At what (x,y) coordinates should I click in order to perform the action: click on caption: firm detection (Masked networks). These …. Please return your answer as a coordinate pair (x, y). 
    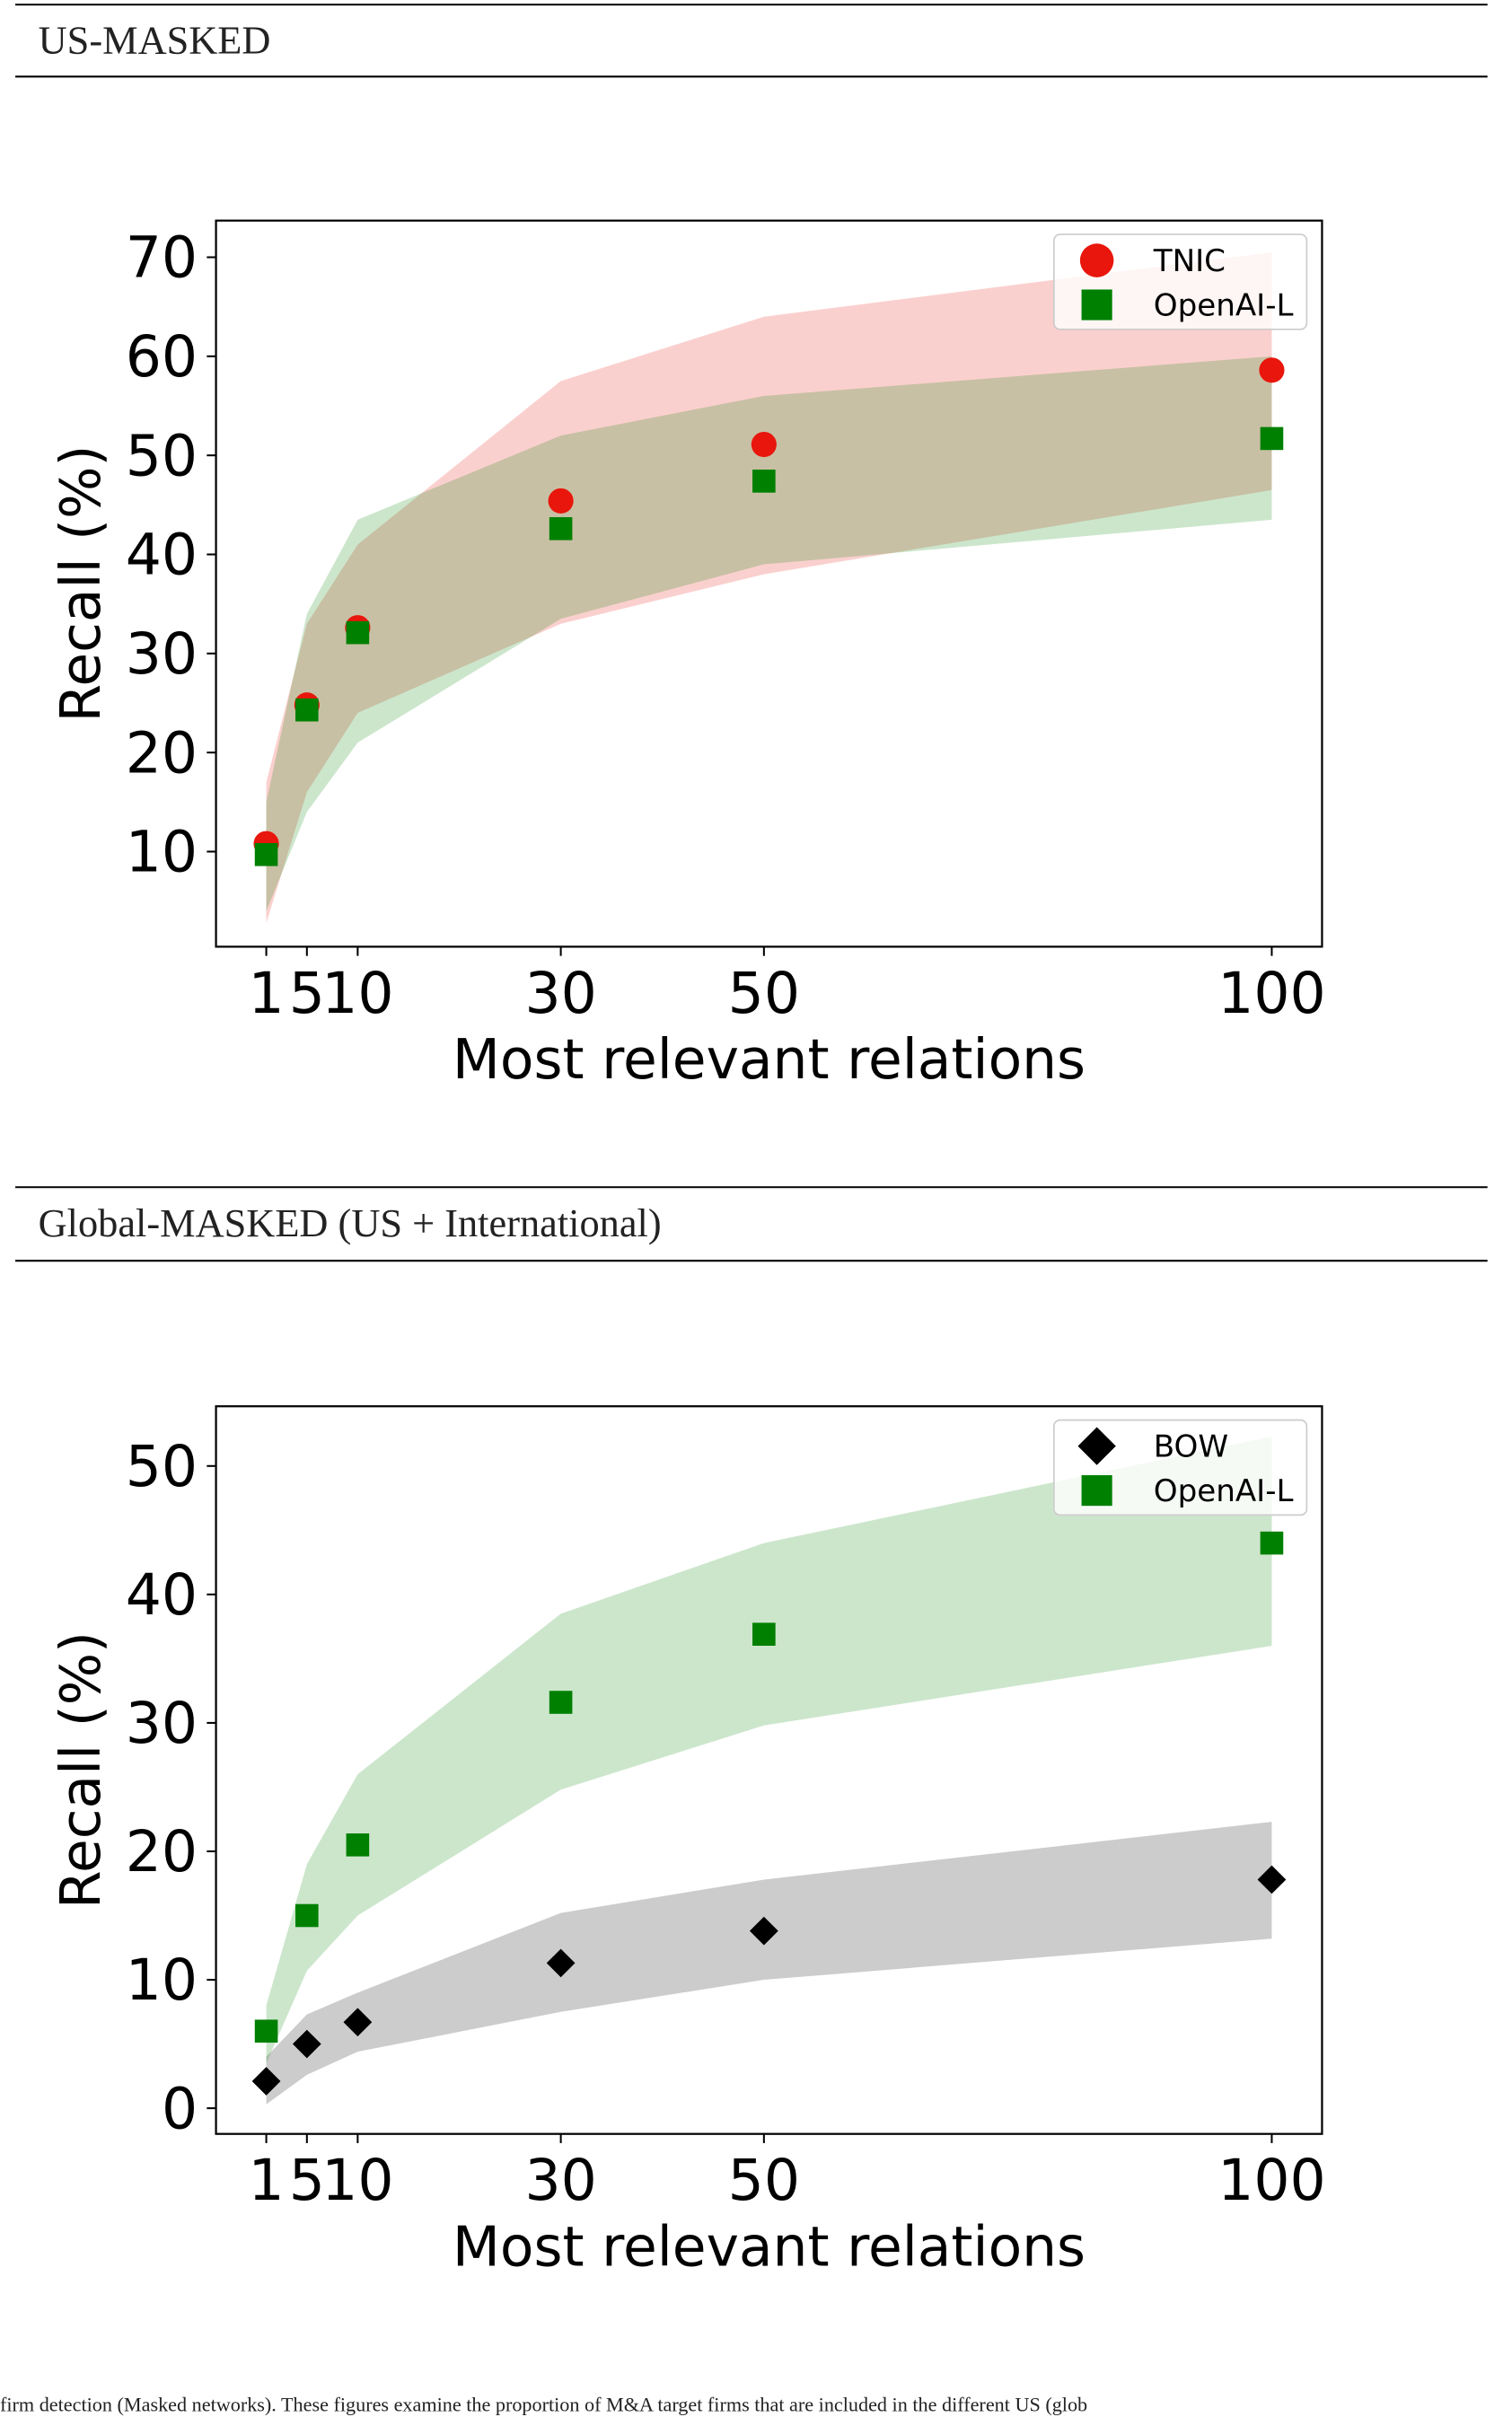
    Looking at the image, I should click on (543, 2405).